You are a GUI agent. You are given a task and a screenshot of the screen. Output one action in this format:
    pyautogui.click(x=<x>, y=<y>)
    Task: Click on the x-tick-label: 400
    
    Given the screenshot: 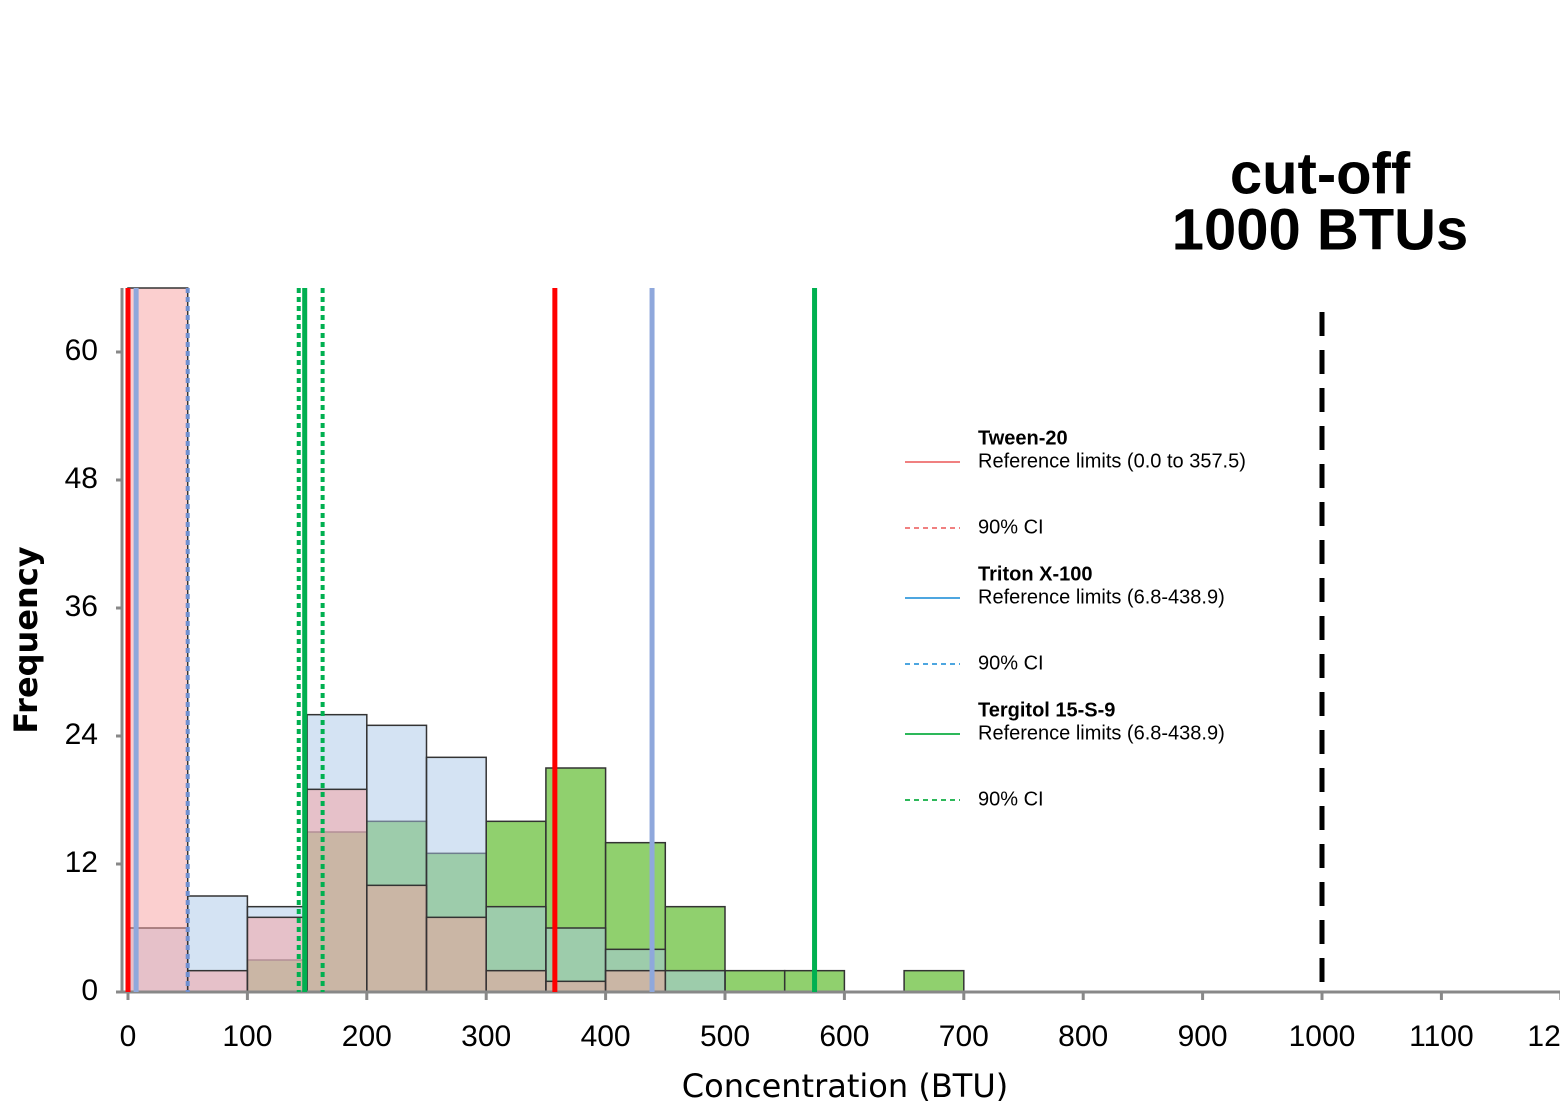 What is the action you would take?
    pyautogui.click(x=606, y=1036)
    